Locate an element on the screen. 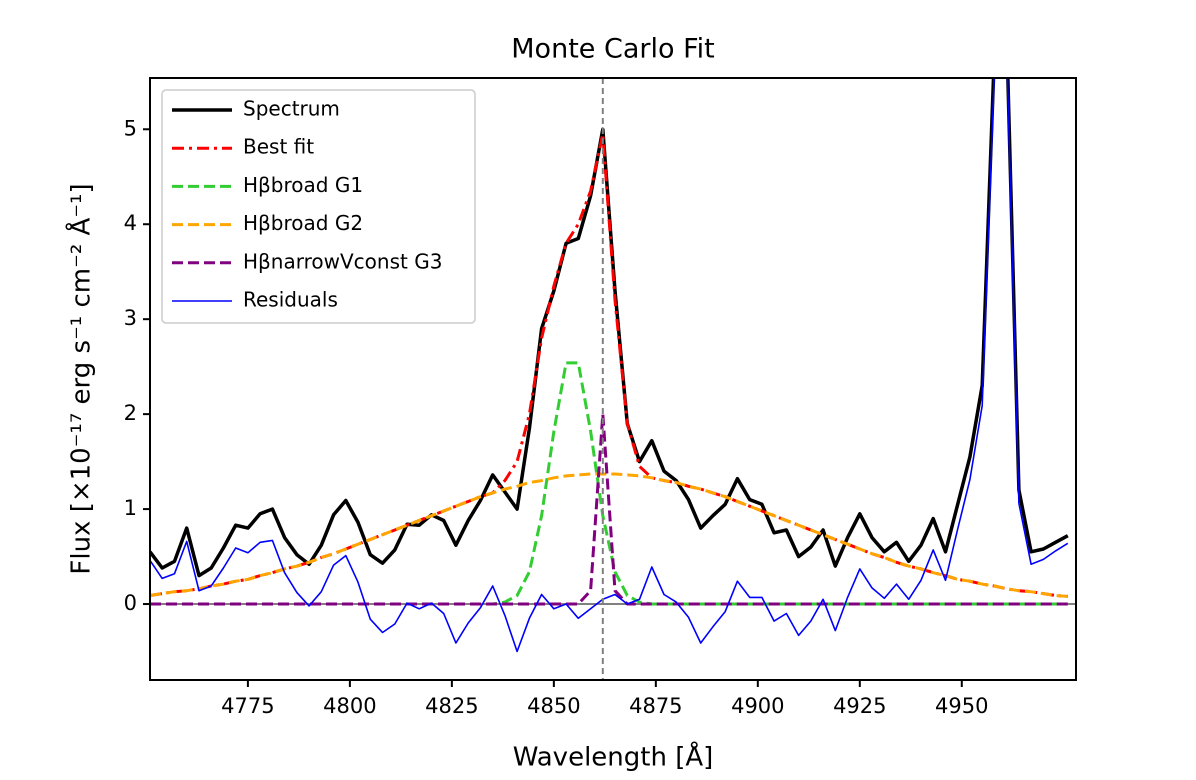  y-tick-label: 1 is located at coordinates (130, 508).